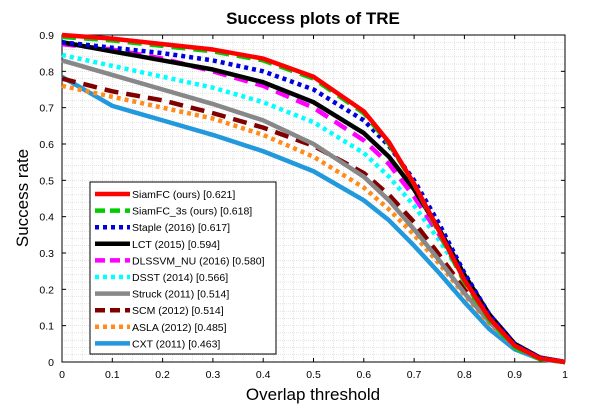  Describe the element at coordinates (363, 375) in the screenshot. I see `x-tick-label: 0.6` at that location.